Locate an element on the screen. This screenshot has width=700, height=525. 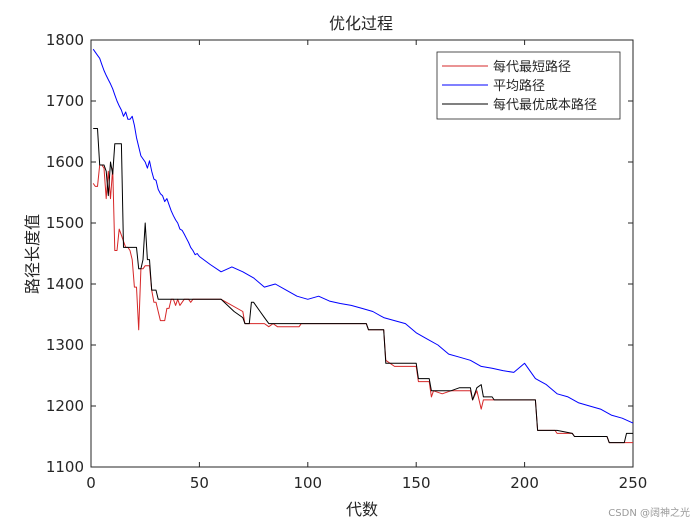
y-tick-label: 1200 is located at coordinates (65, 406).